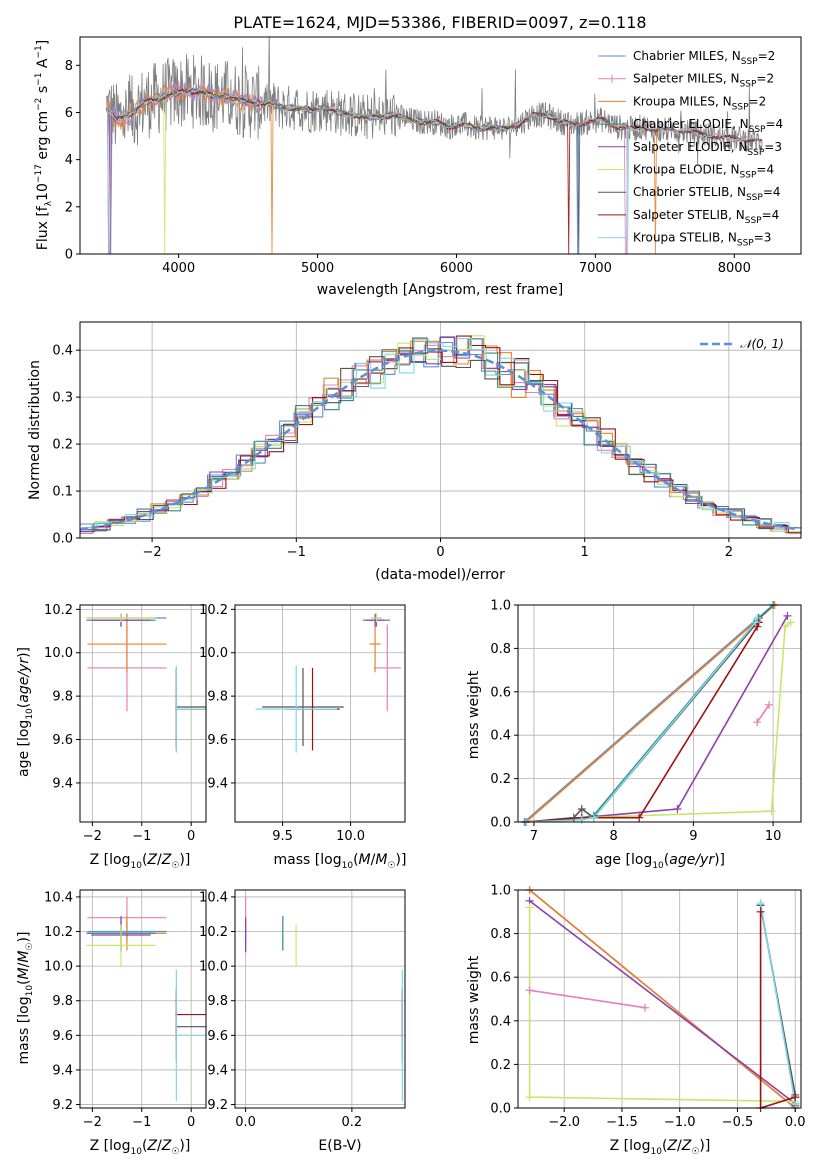 This screenshot has width=819, height=1170. Describe the element at coordinates (152, 552) in the screenshot. I see `residuals-xtick-label: −2` at that location.